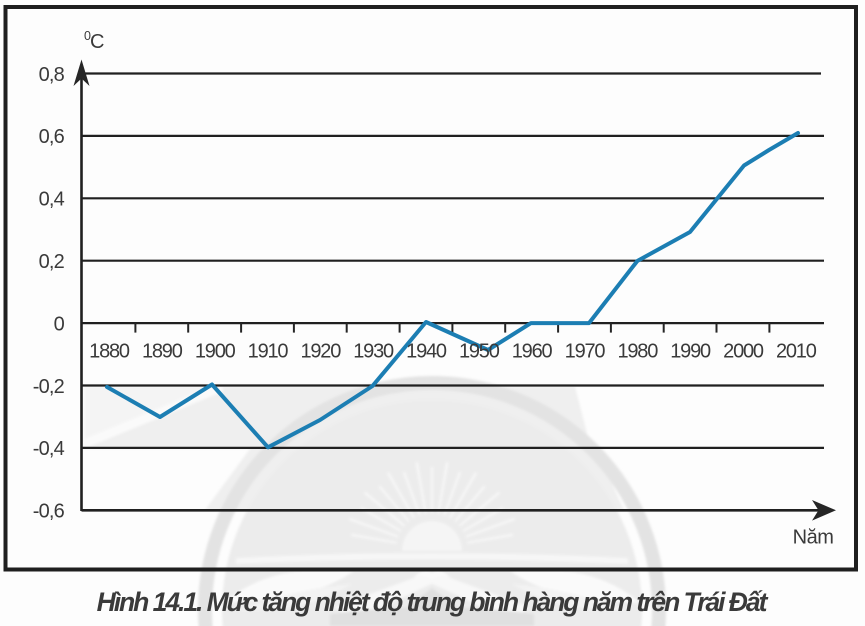 This screenshot has height=626, width=865. Describe the element at coordinates (585, 352) in the screenshot. I see `svg-text: 1970` at that location.